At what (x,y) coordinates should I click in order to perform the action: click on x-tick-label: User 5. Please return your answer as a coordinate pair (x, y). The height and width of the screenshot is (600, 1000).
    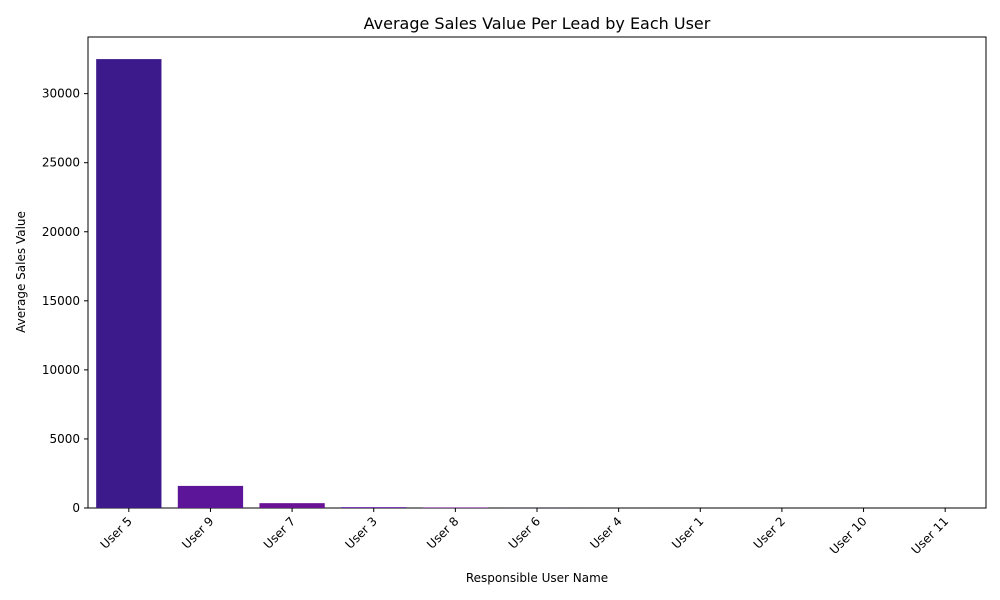
    Looking at the image, I should click on (116, 532).